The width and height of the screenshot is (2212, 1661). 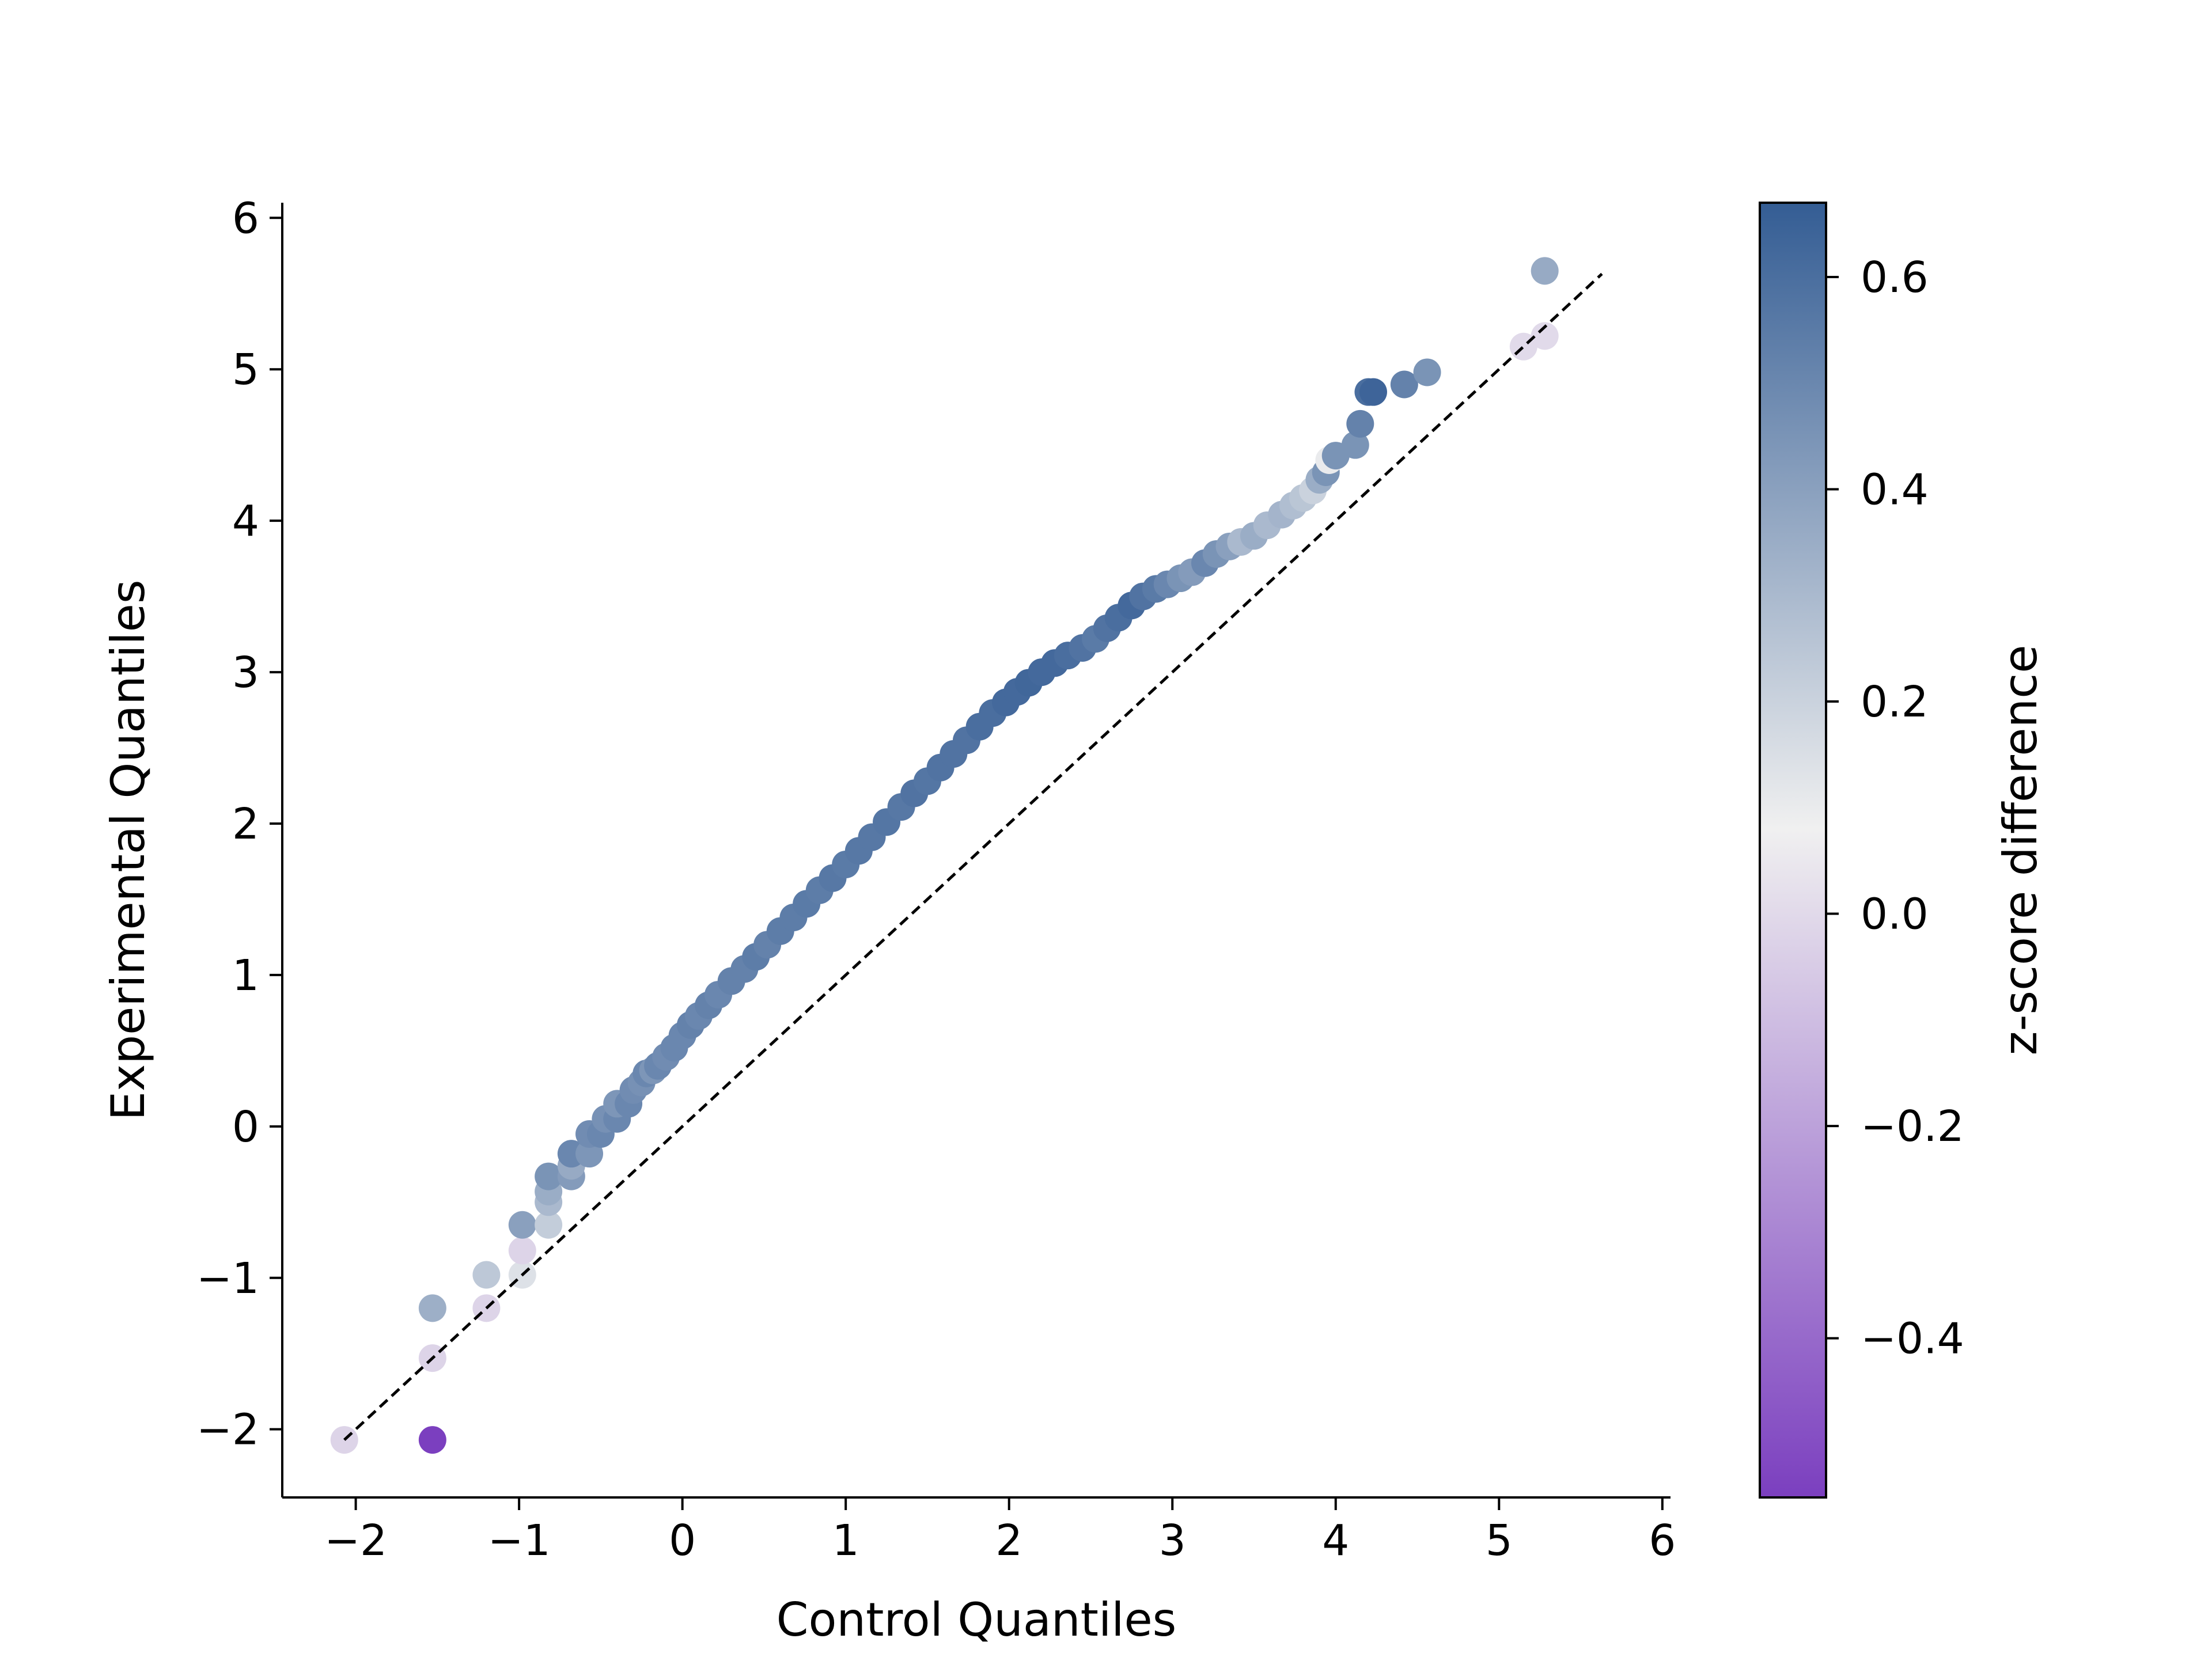 What do you see at coordinates (128, 849) in the screenshot?
I see `y-axis-label: Experimental Quantiles` at bounding box center [128, 849].